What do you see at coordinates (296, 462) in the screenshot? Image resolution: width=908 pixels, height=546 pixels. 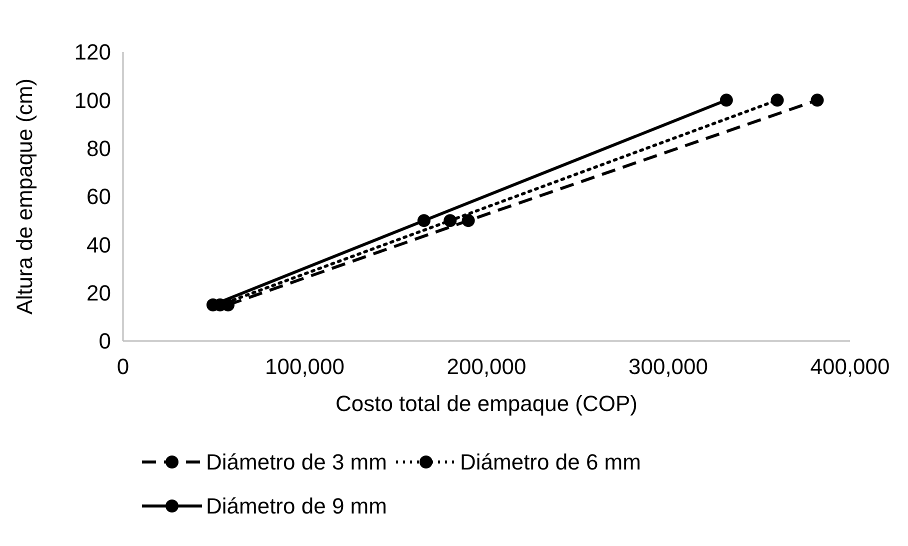 I see `legend-label: Diámetro de 3 mm` at bounding box center [296, 462].